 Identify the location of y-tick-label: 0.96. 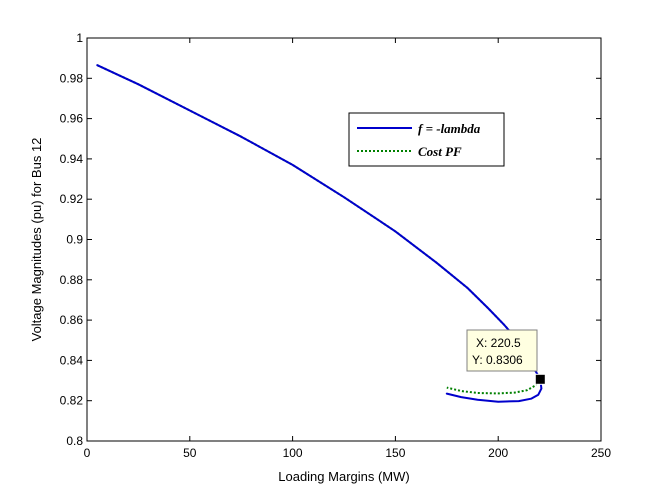
(72, 119).